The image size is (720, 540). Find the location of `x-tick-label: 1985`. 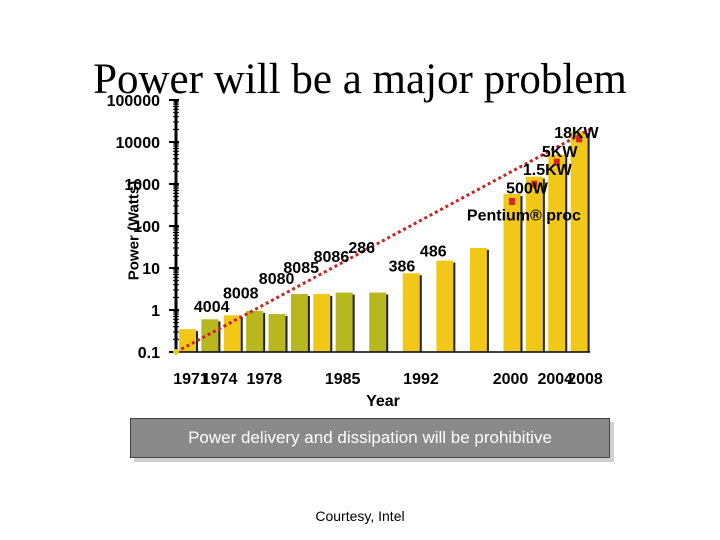

x-tick-label: 1985 is located at coordinates (343, 379).